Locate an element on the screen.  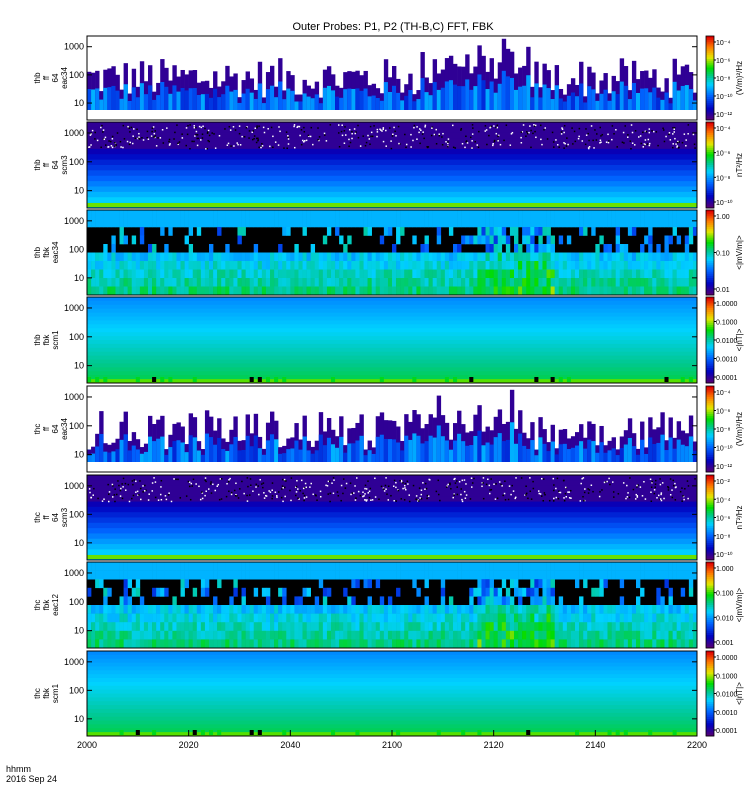
y-axis-label-line: ff is located at coordinates (46, 164).